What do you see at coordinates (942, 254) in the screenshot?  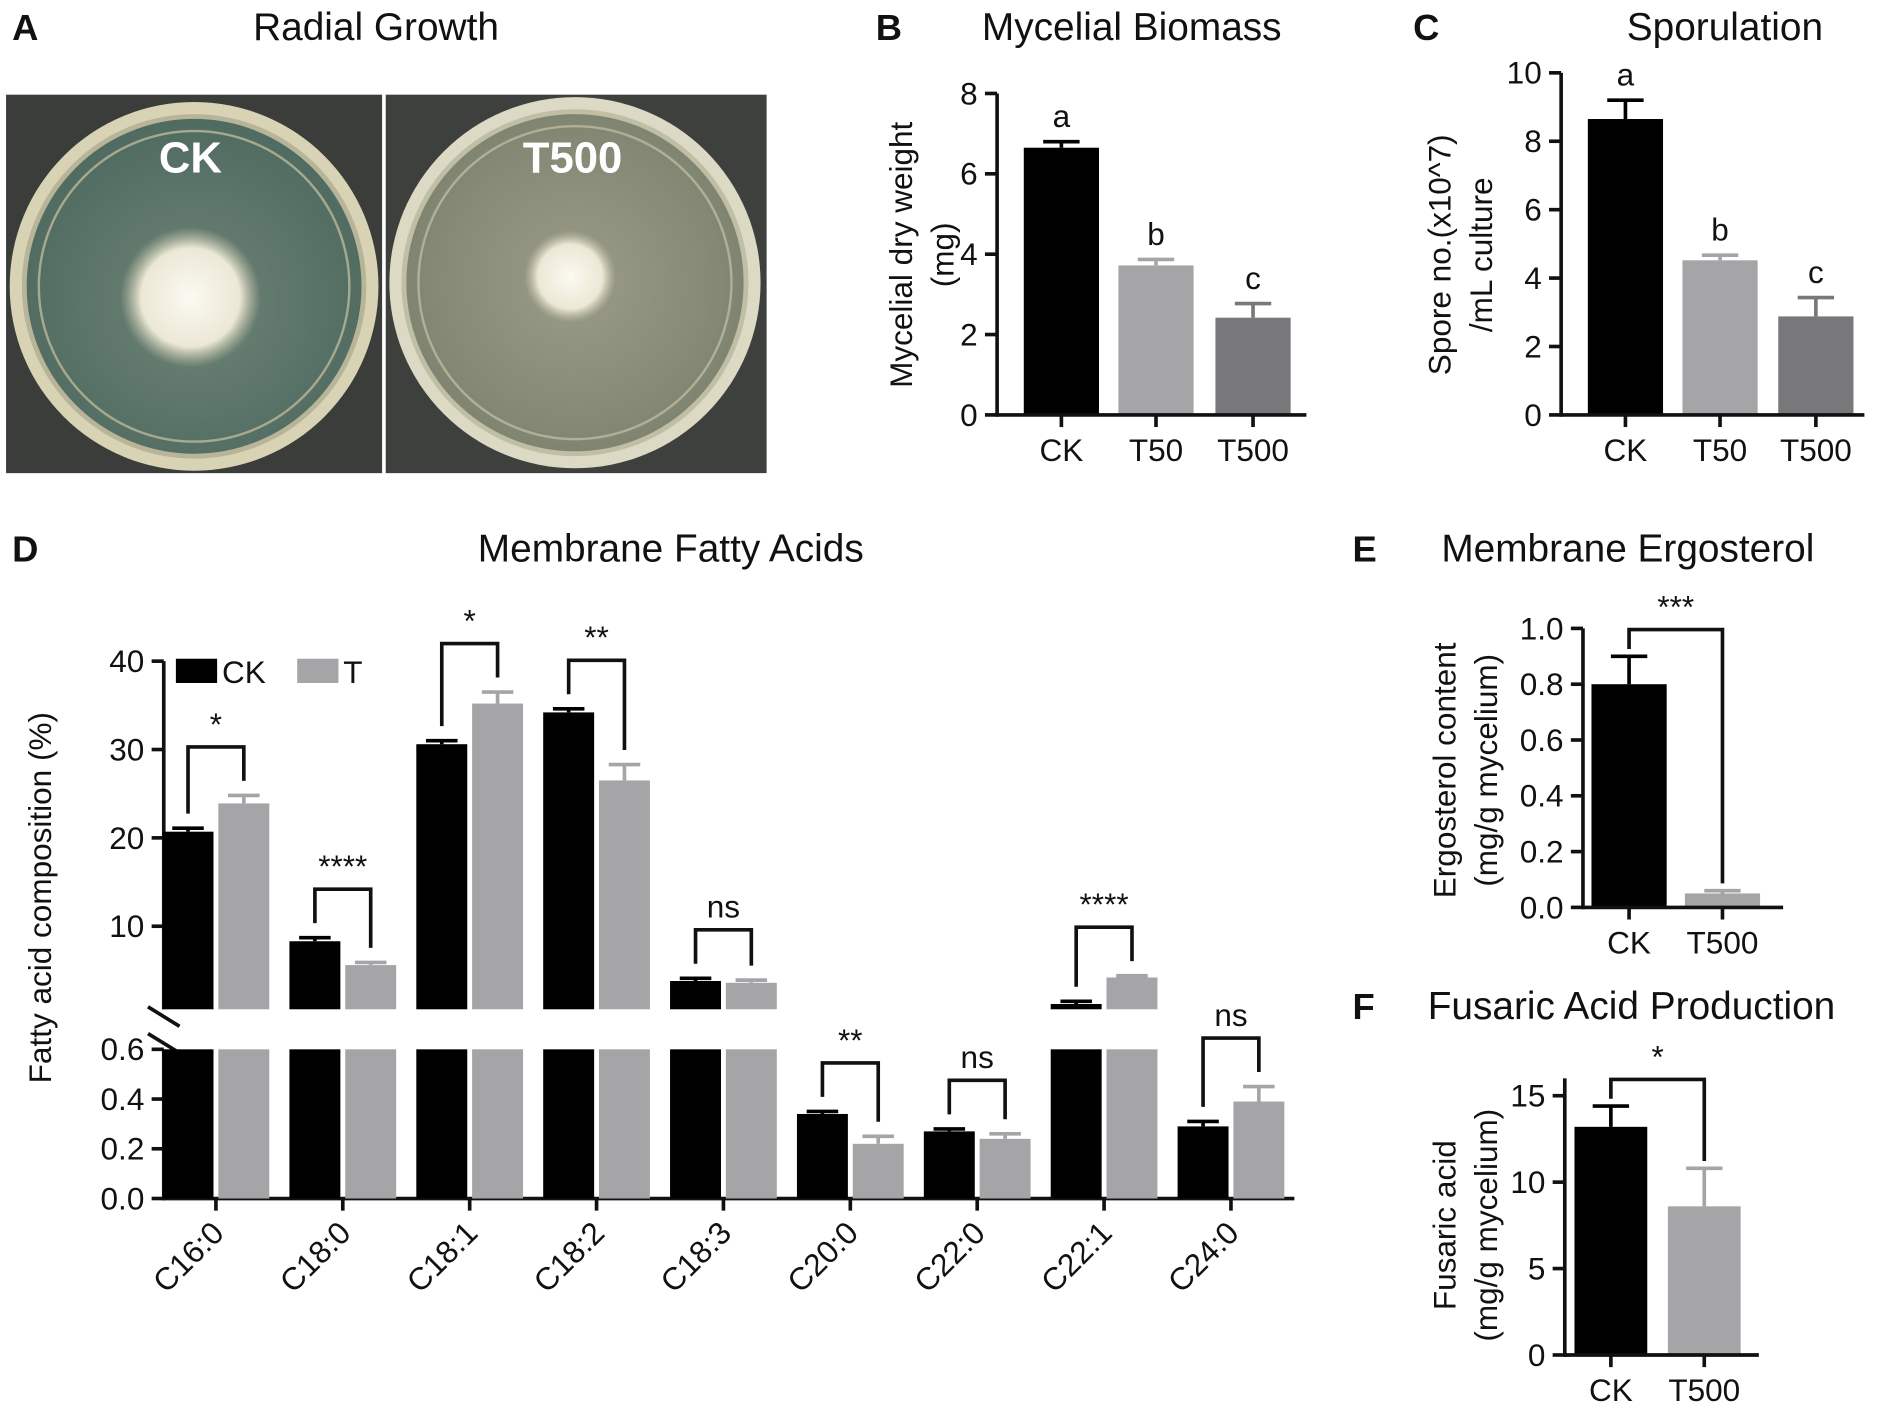 I see `y-axis-label: (mg)` at bounding box center [942, 254].